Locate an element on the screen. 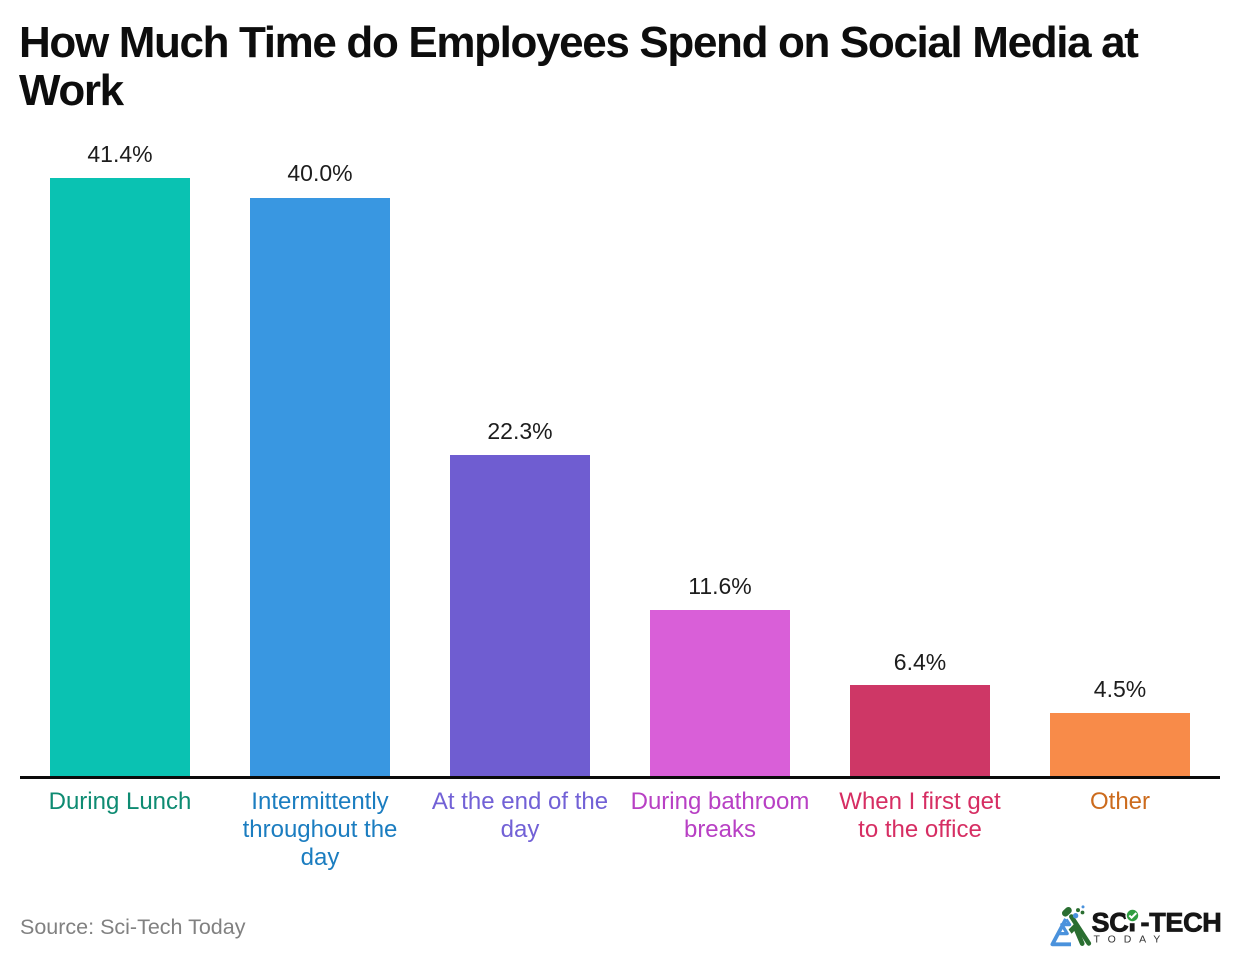  svg-text: SC is located at coordinates (1110, 923).